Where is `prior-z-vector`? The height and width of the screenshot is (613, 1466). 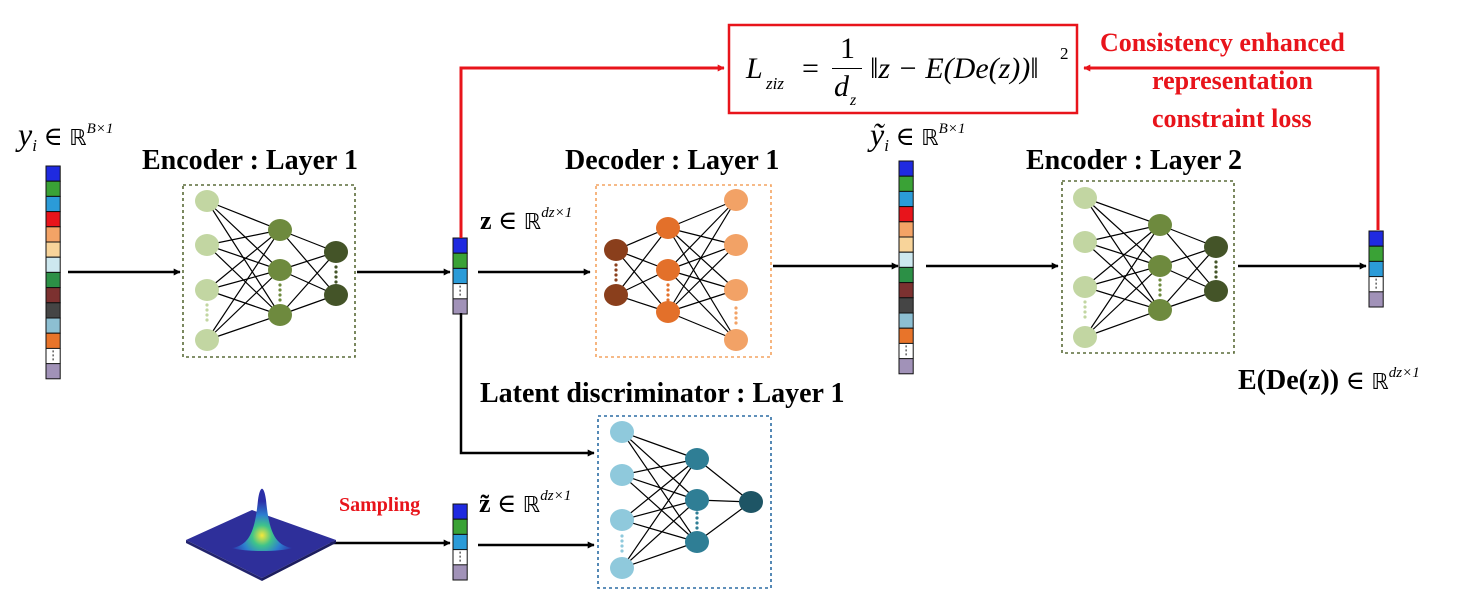
prior-z-vector is located at coordinates (460, 542).